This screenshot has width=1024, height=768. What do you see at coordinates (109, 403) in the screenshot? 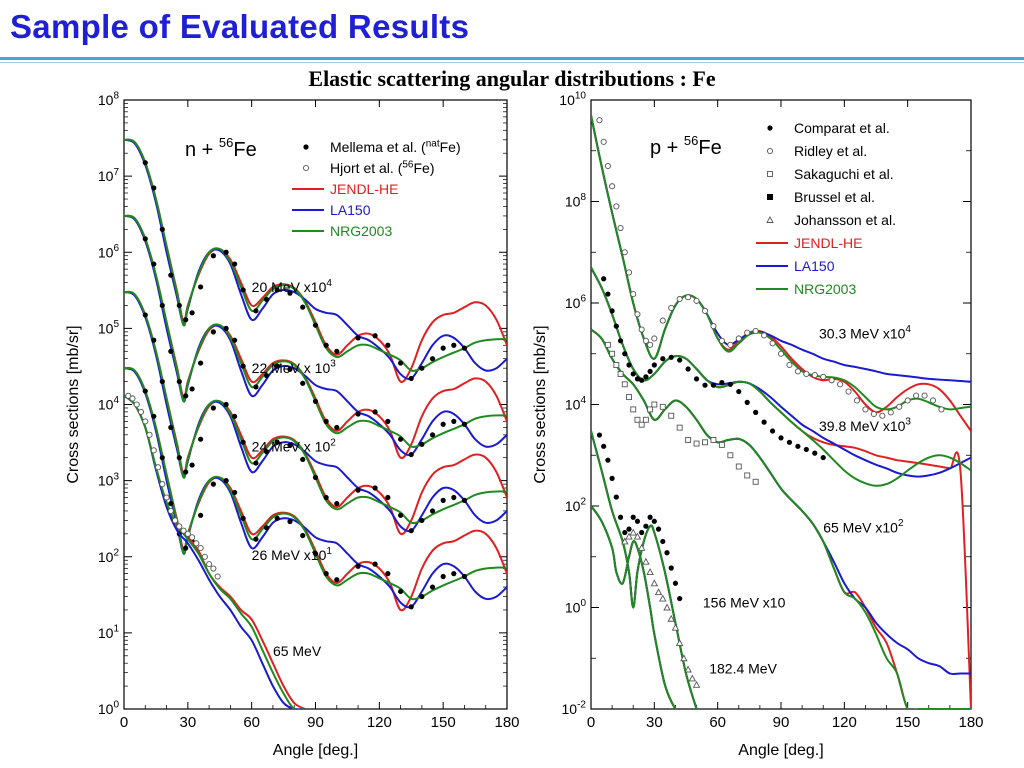
I see `y-tick-label: 10⁴` at bounding box center [109, 403].